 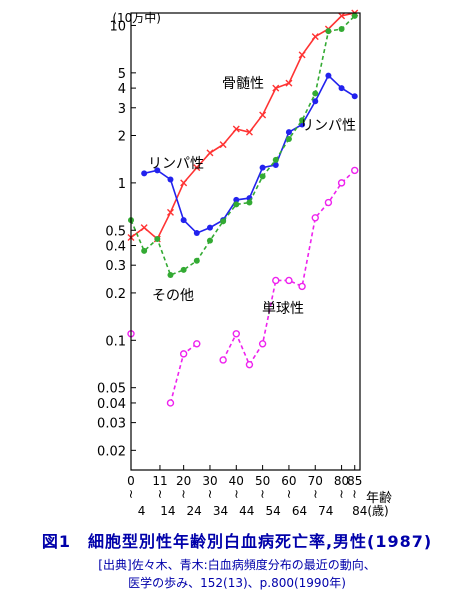 What do you see at coordinates (111, 451) in the screenshot?
I see `y-tick-label: 0.02` at bounding box center [111, 451].